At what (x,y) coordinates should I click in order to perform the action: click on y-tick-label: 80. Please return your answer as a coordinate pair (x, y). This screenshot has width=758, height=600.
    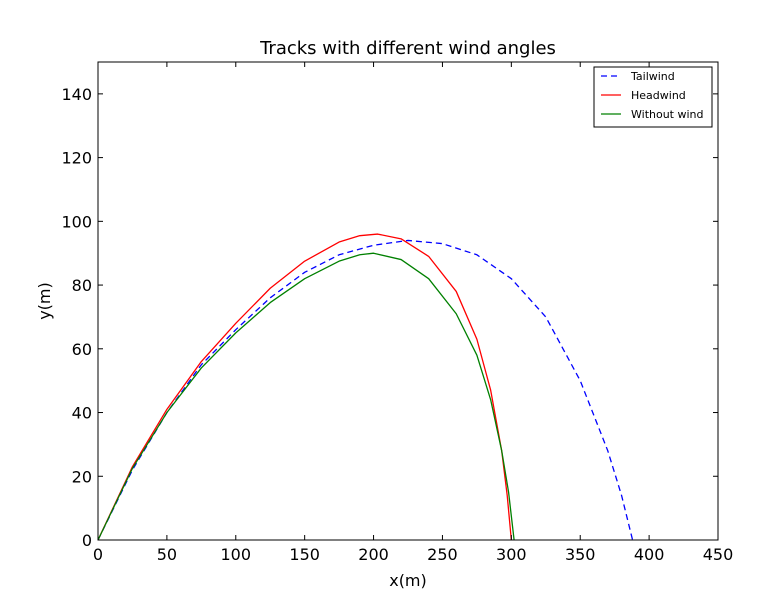
    Looking at the image, I should click on (82, 285).